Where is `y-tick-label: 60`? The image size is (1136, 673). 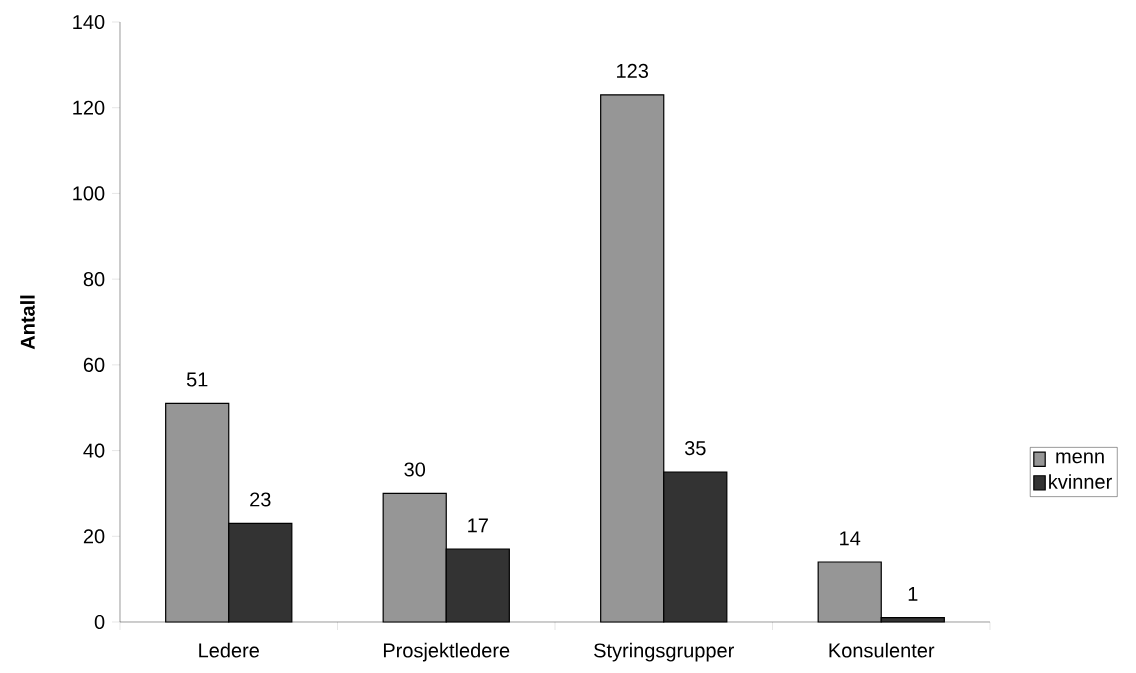
y-tick-label: 60 is located at coordinates (94, 364).